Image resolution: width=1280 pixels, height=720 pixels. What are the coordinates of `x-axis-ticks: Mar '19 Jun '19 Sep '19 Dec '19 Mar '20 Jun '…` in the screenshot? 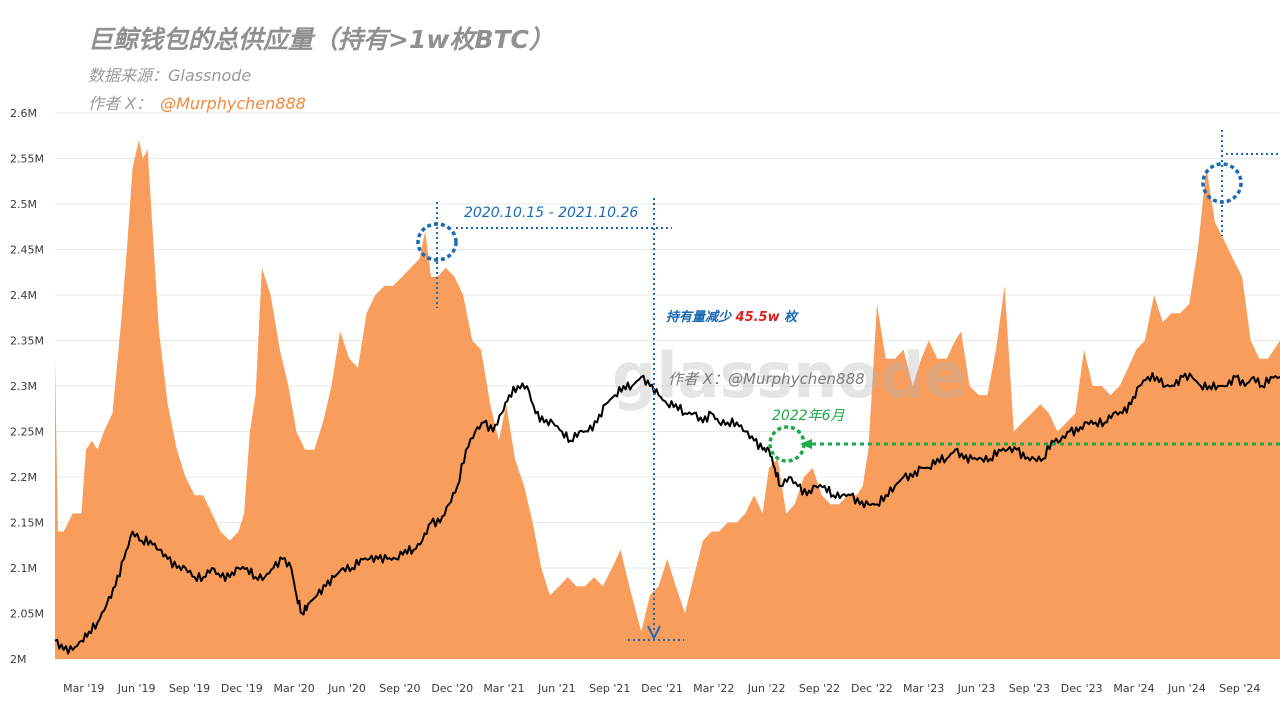 It's located at (661, 688).